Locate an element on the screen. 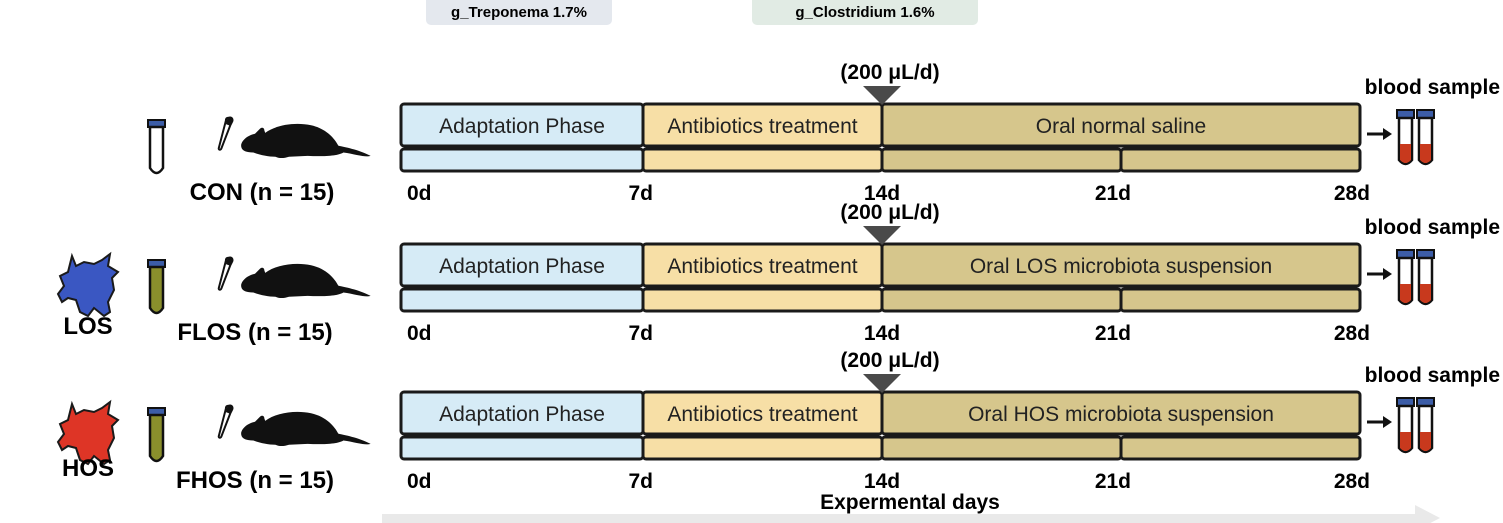  top-tag-label: g_Clostridium 1.6% is located at coordinates (864, 12).